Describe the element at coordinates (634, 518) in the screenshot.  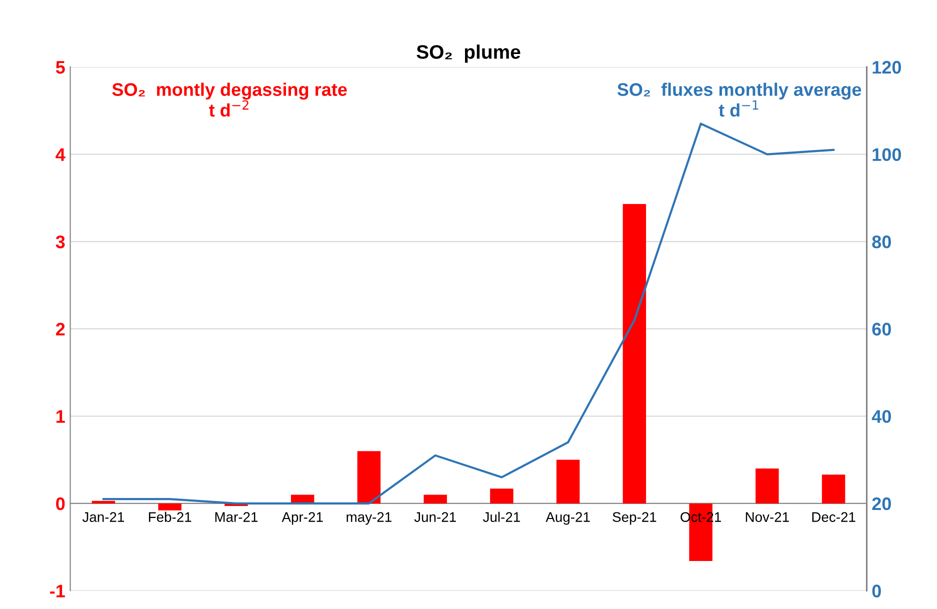
I see `x-tick-label: Sep-21` at that location.